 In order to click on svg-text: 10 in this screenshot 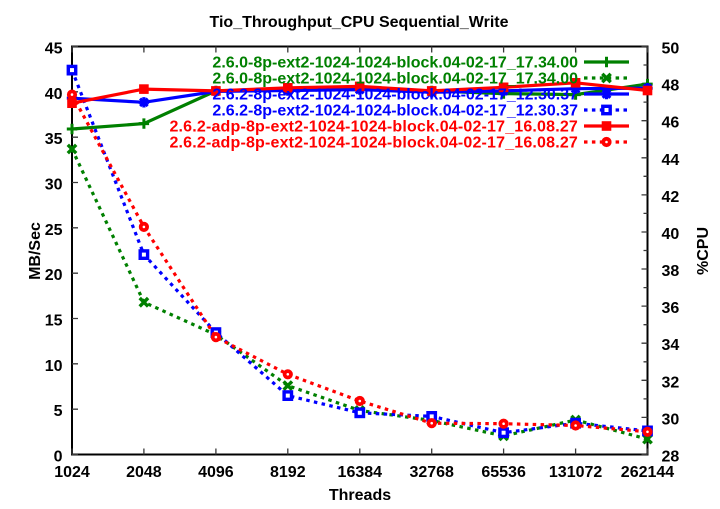, I will do `click(54, 366)`.